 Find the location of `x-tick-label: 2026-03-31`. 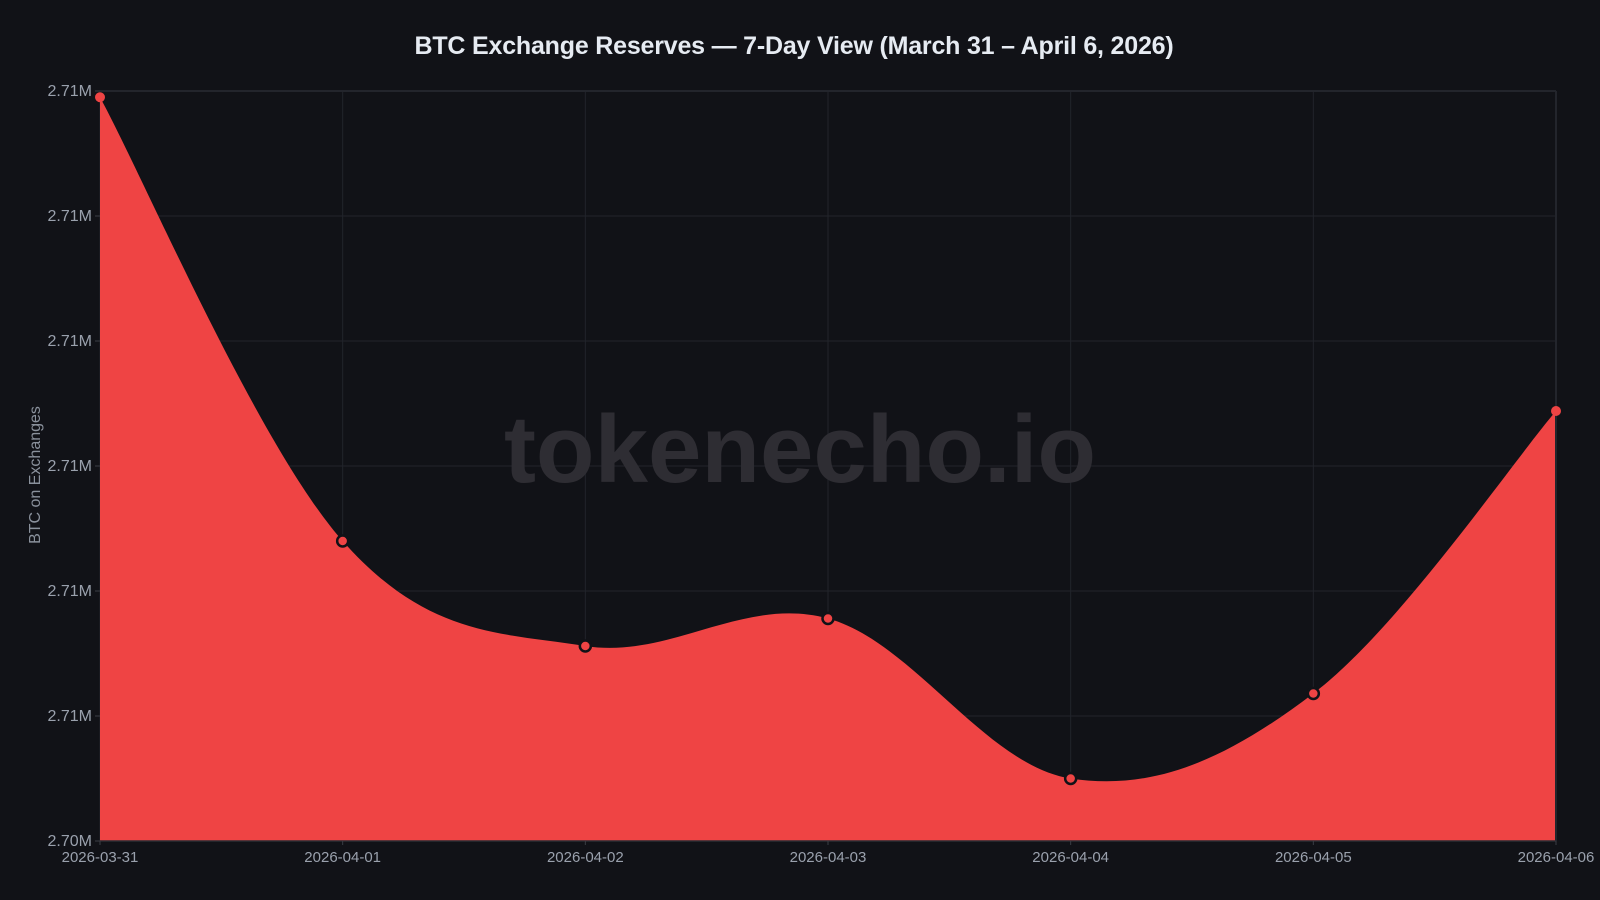

x-tick-label: 2026-03-31 is located at coordinates (100, 857).